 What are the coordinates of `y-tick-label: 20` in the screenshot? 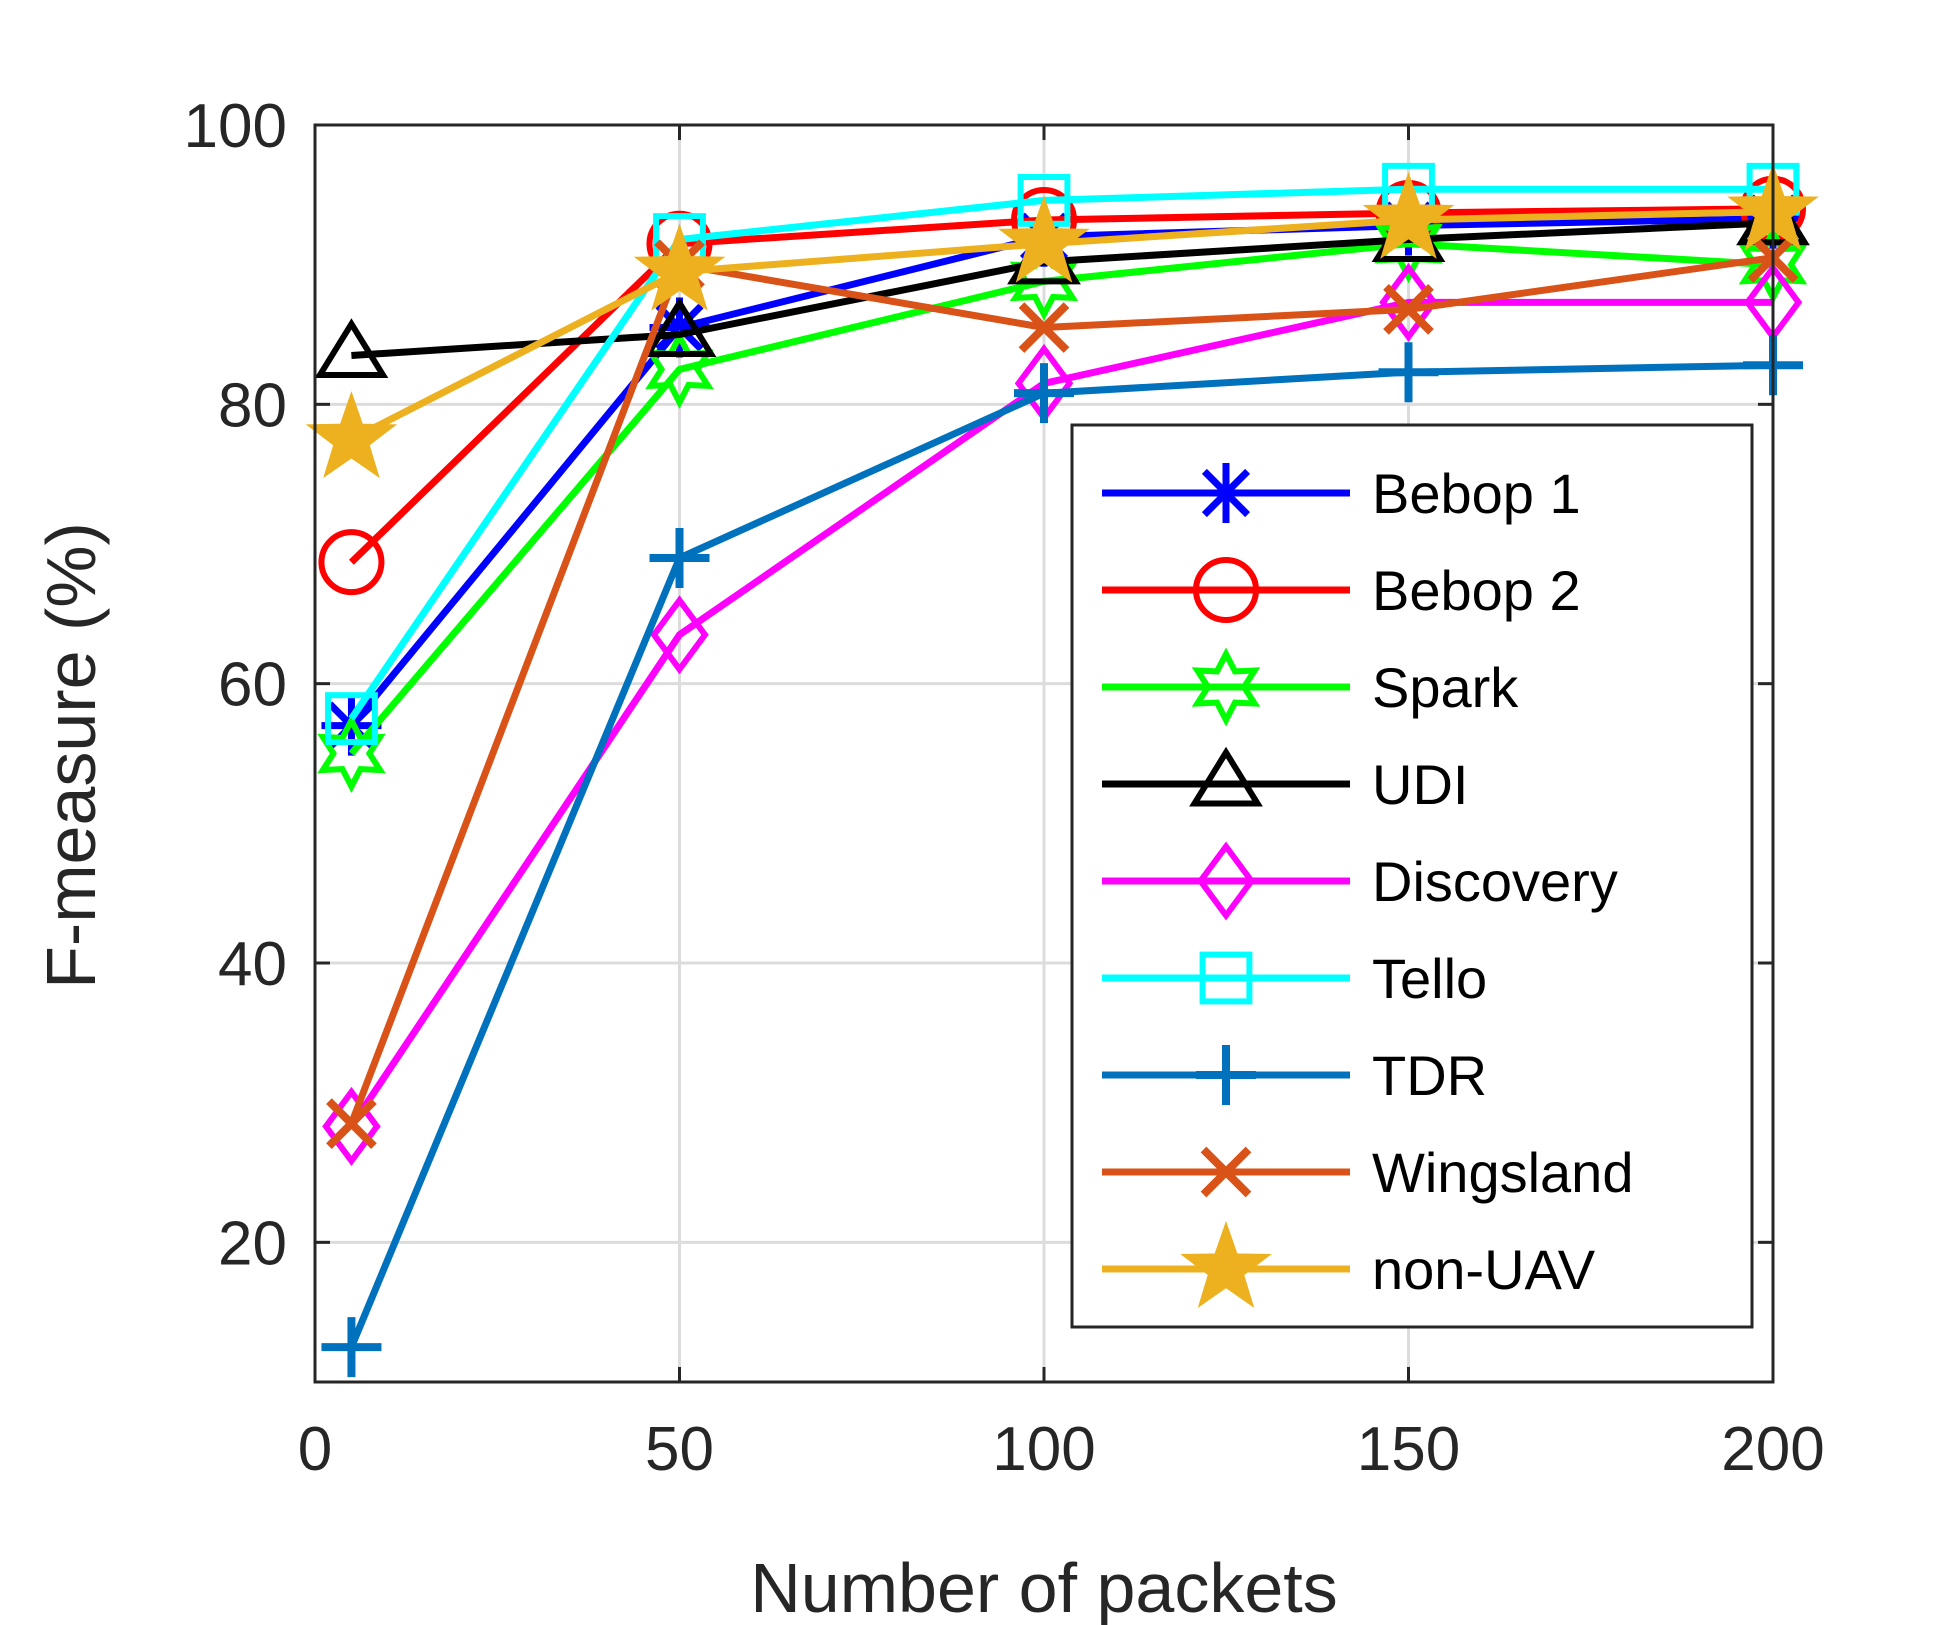 It's located at (252, 1243).